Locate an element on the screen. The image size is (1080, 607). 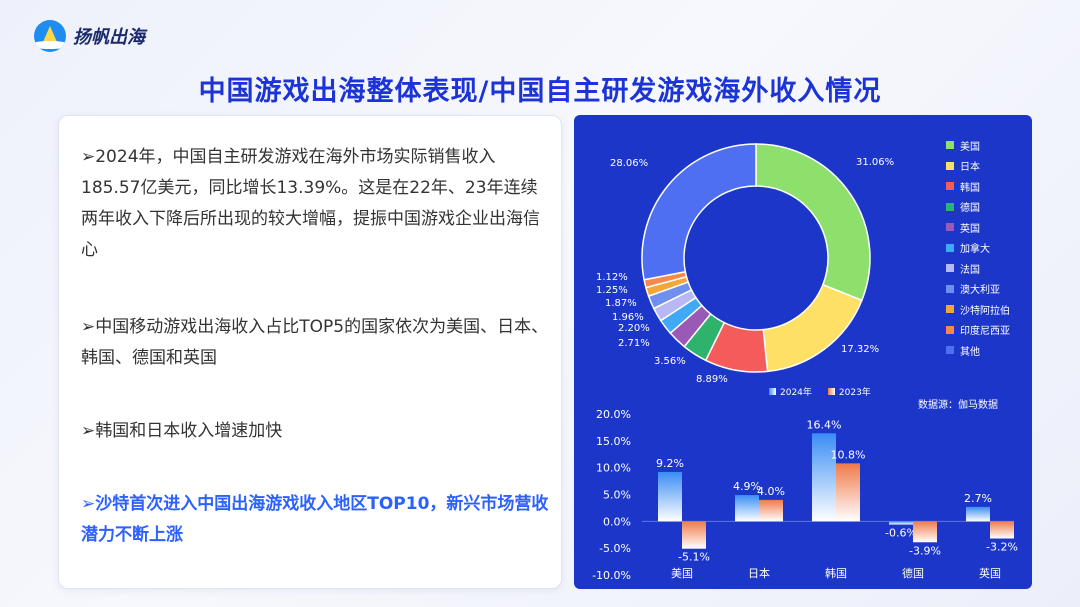
bullet-2: ➢中国移动游戏出海收入占比TOP5的国家依次为美国、日本、韩国、德国和英国 is located at coordinates (315, 342).